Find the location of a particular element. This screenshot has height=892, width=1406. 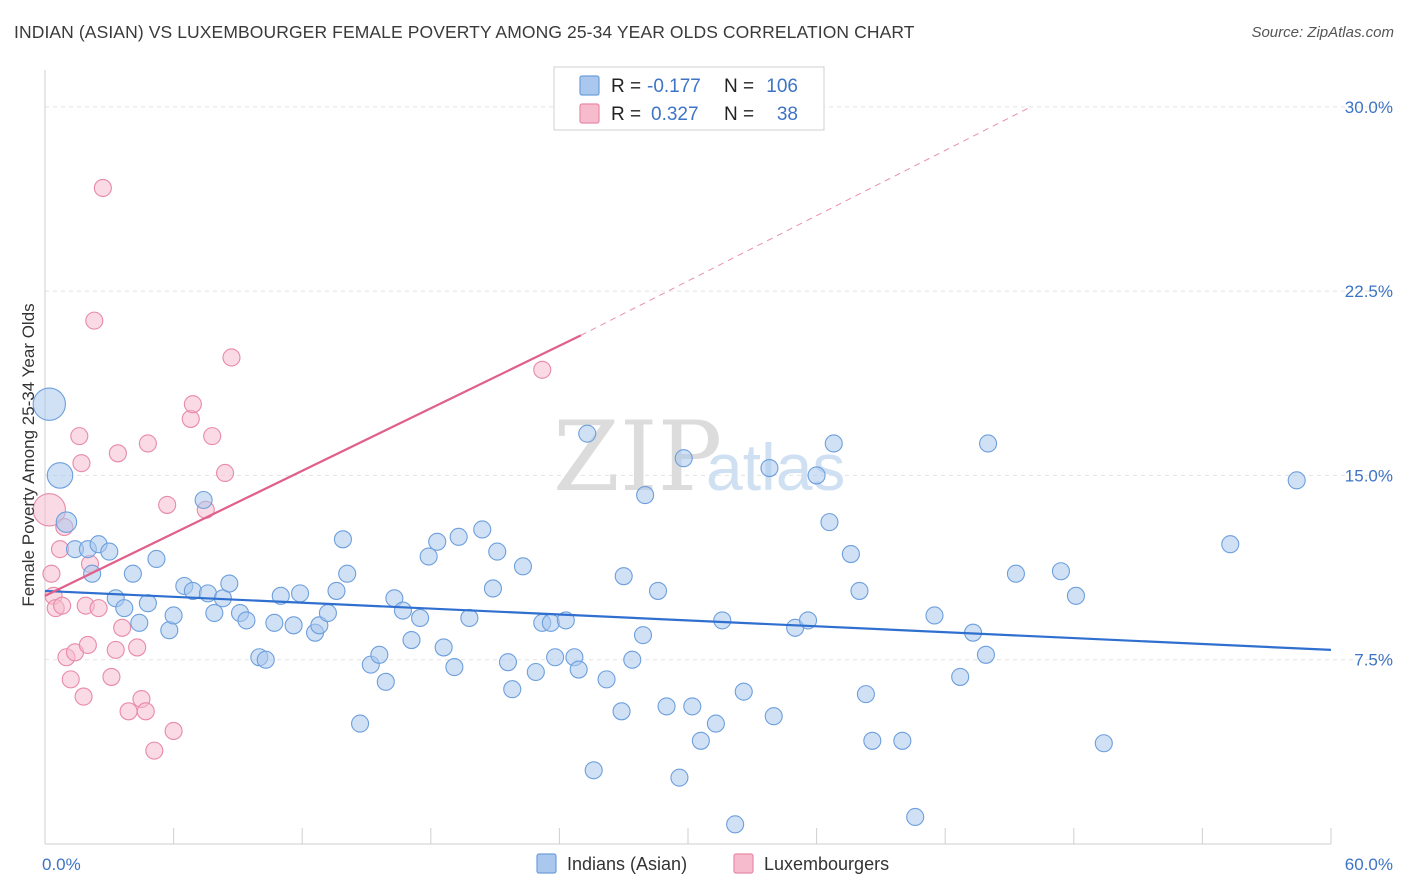

legend-n-label-2: N = is located at coordinates (739, 114).